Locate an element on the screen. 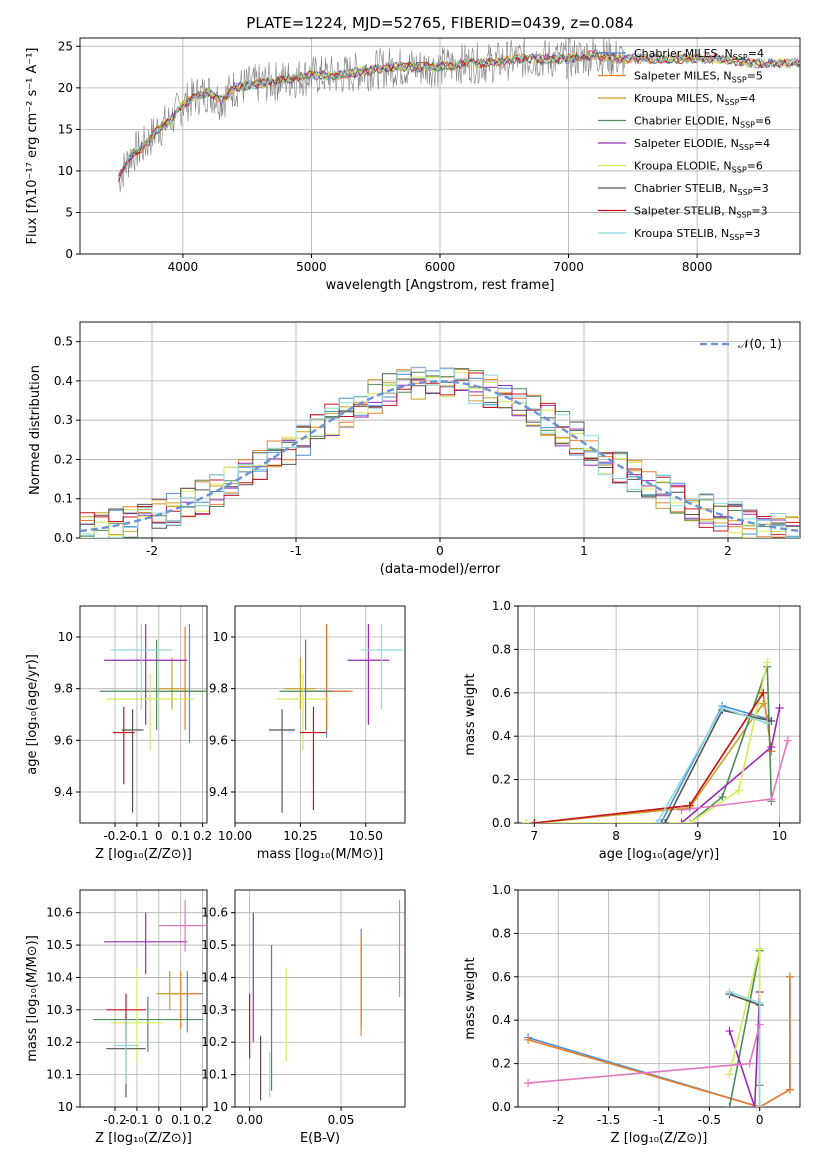 The image size is (819, 1170). x-tick-label: -0.1 is located at coordinates (136, 1120).